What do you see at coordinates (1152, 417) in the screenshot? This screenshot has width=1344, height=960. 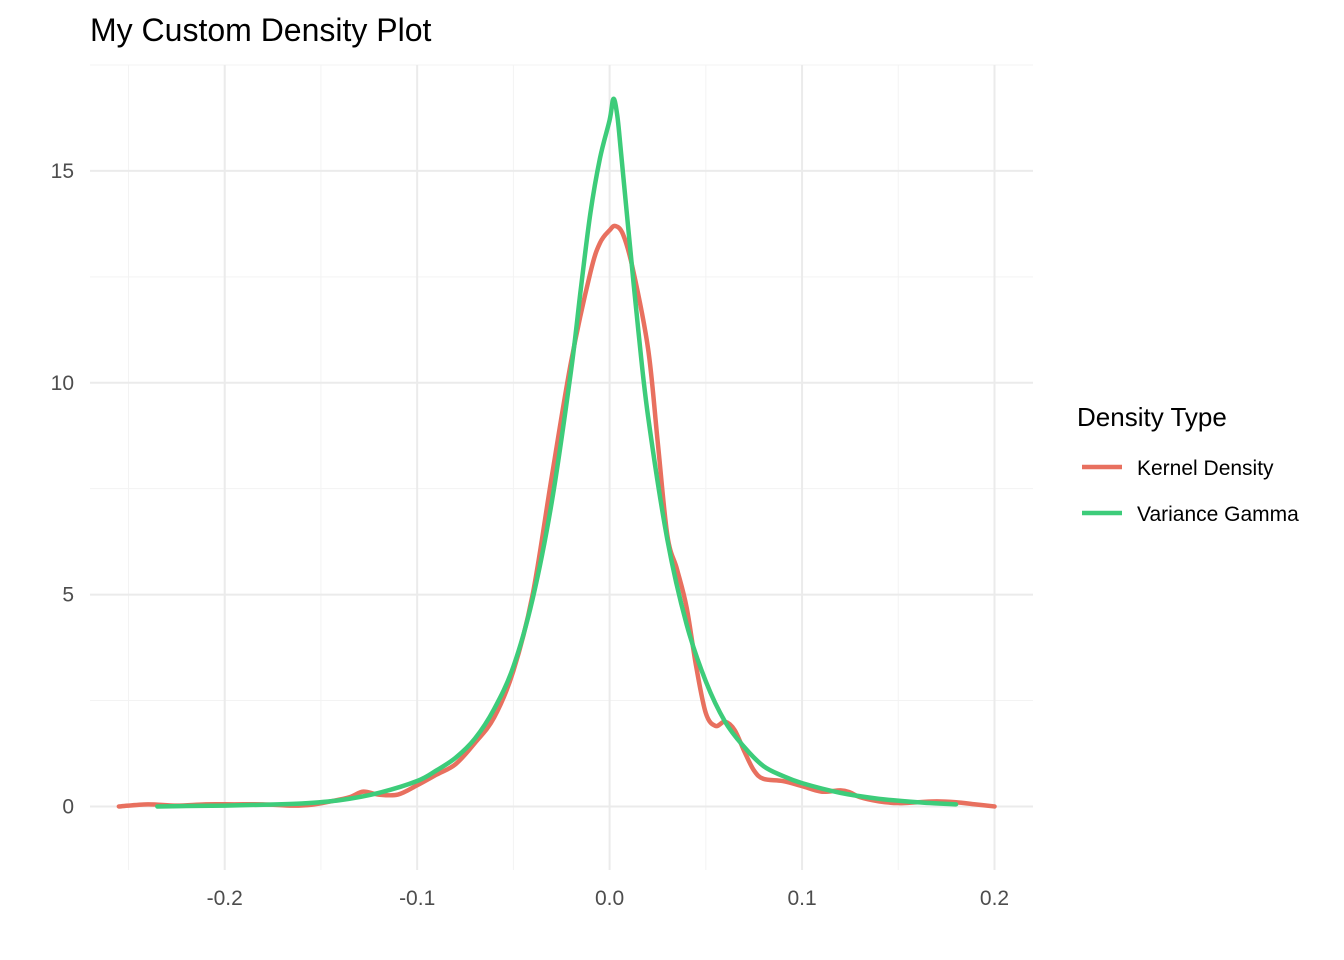 I see `legend-title: Density Type` at bounding box center [1152, 417].